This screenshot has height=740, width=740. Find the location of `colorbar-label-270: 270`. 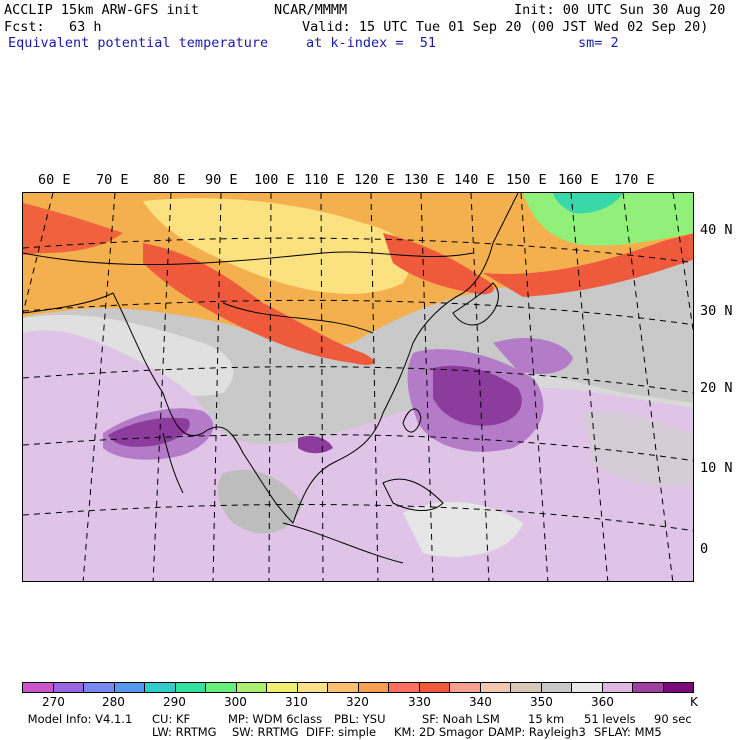

colorbar-label-270: 270 is located at coordinates (53, 702).